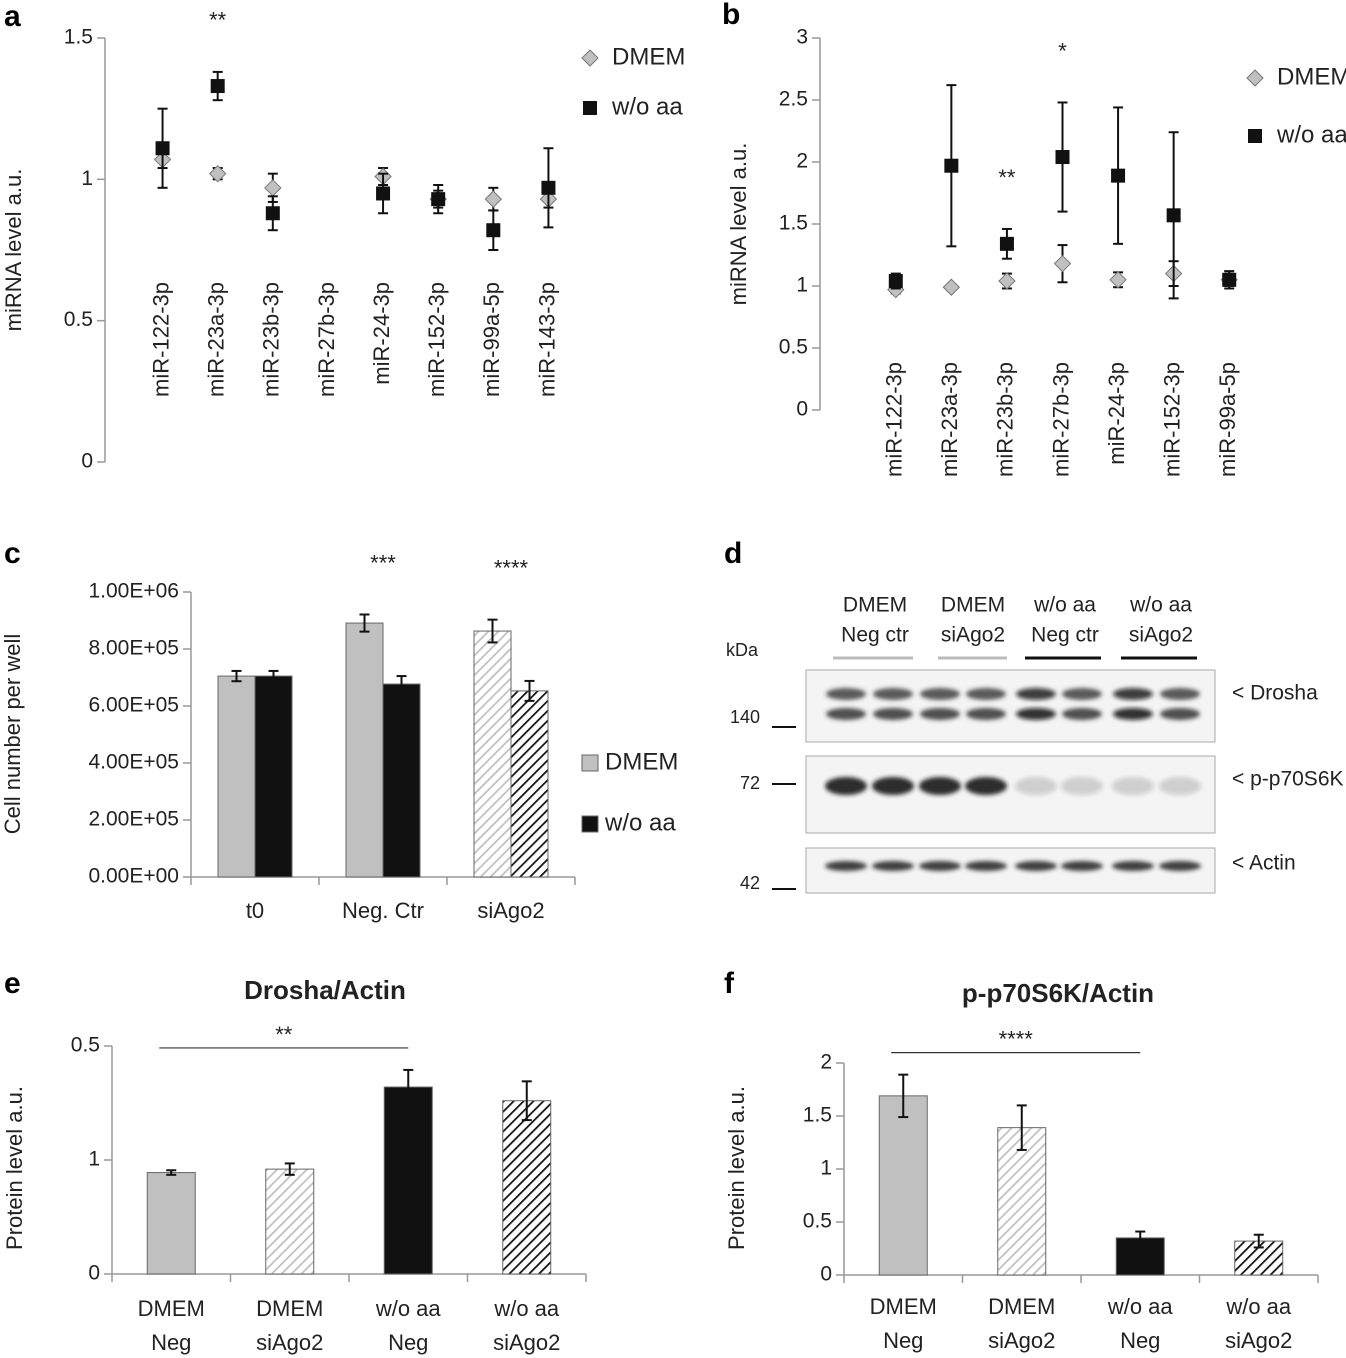 The width and height of the screenshot is (1346, 1358). I want to click on y-tick-label: 1, so click(94, 1159).